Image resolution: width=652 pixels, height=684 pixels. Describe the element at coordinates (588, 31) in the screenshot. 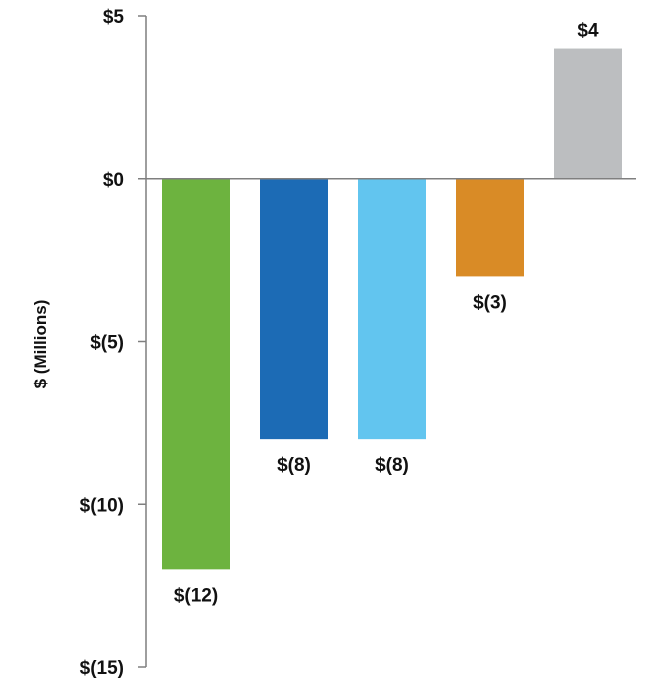

I see `bar-data-label: $4` at that location.